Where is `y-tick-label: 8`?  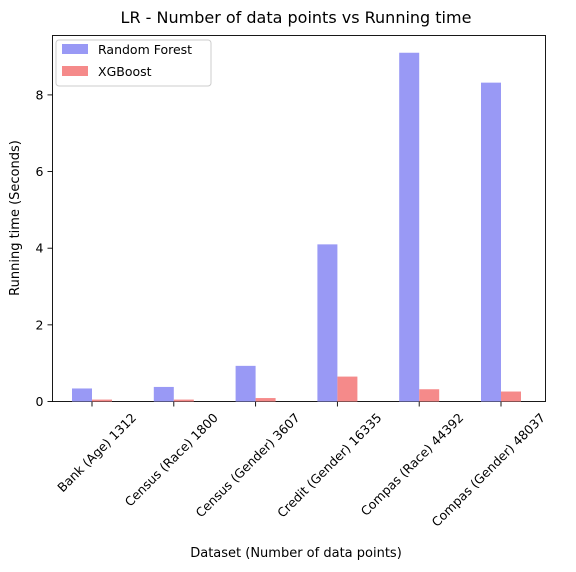
y-tick-label: 8 is located at coordinates (40, 94).